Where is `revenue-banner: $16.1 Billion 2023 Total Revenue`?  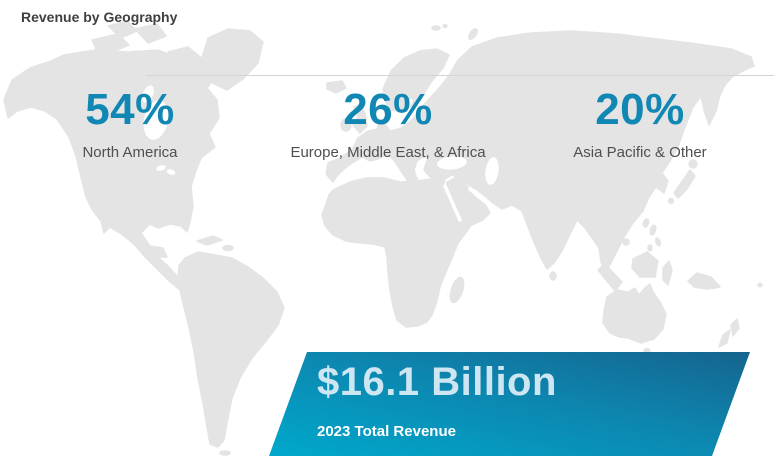
revenue-banner: $16.1 Billion 2023 Total Revenue is located at coordinates (509, 404).